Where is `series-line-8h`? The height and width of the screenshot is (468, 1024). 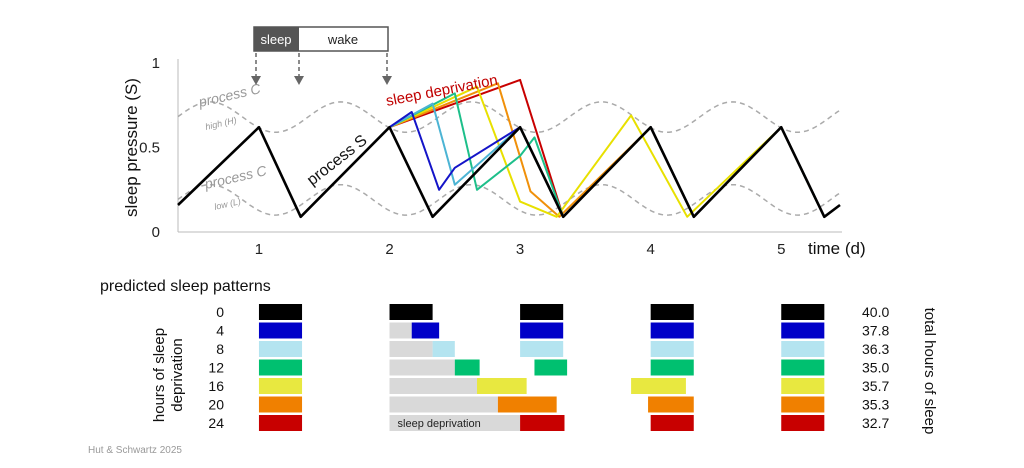
series-line-8h is located at coordinates (607, 160).